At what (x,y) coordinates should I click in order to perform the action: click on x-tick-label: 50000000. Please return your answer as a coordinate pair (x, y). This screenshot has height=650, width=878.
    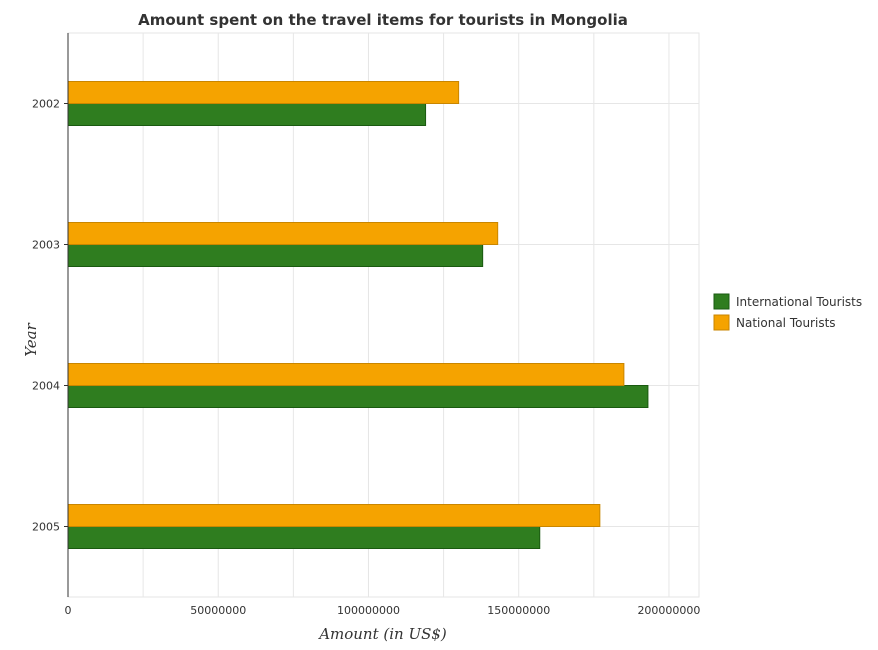
    Looking at the image, I should click on (218, 610).